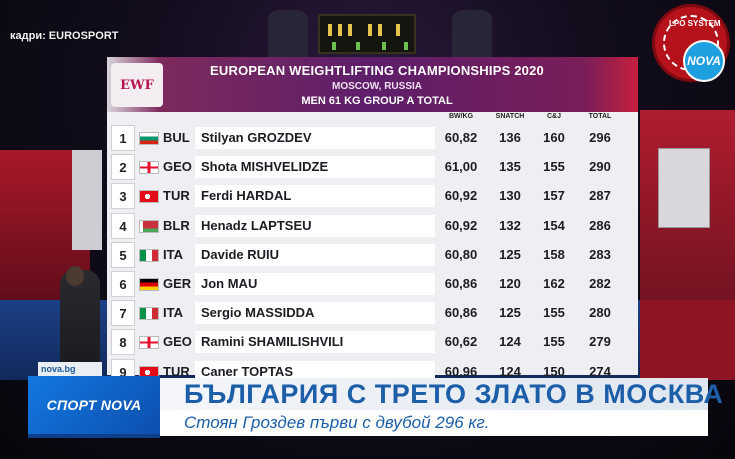  What do you see at coordinates (149, 284) in the screenshot?
I see `ger-flag-icon` at bounding box center [149, 284].